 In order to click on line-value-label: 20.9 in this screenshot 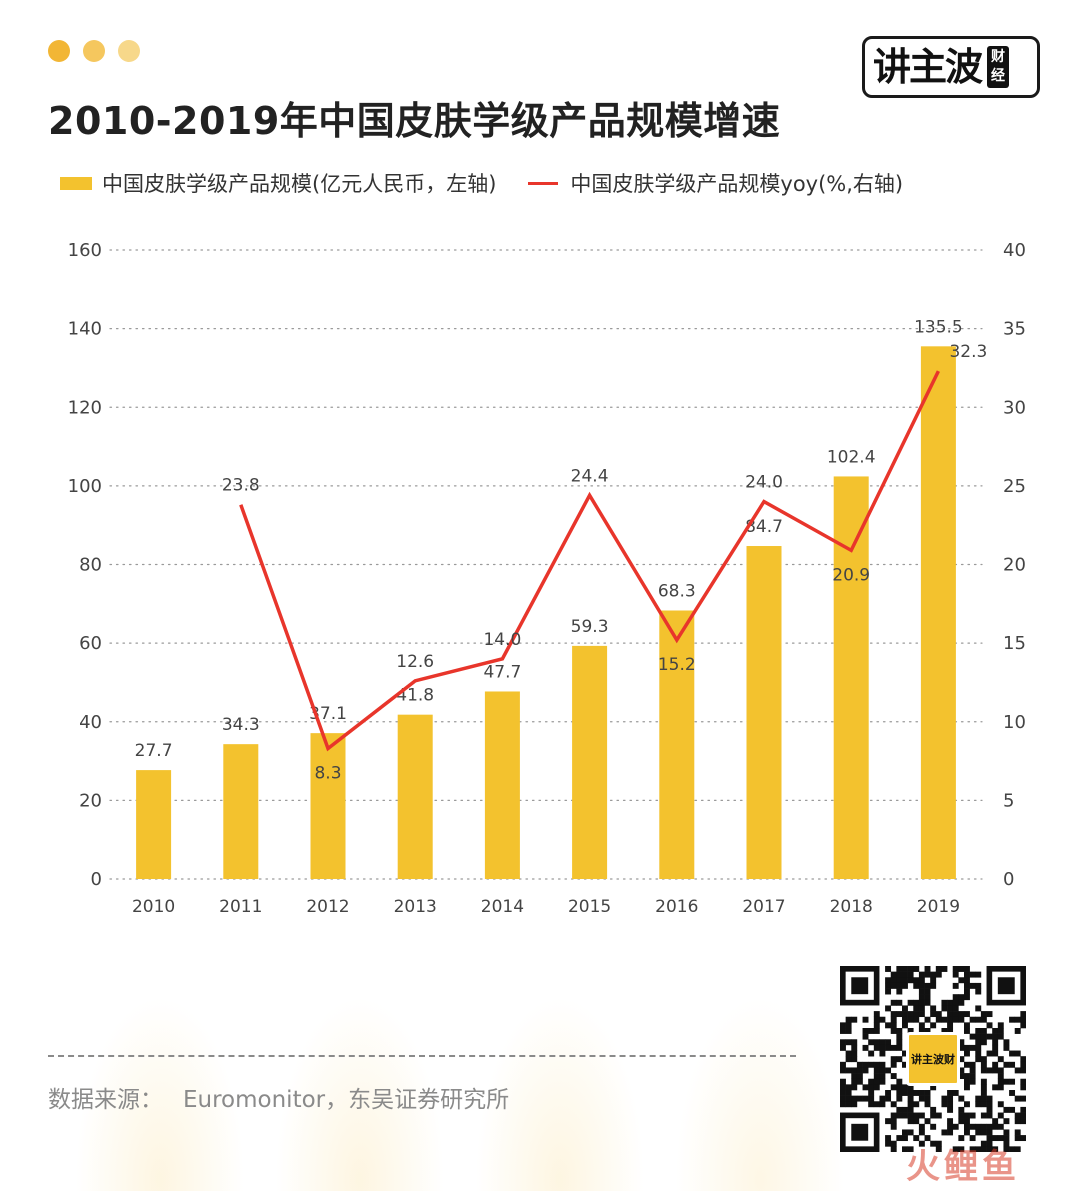, I will do `click(851, 575)`.